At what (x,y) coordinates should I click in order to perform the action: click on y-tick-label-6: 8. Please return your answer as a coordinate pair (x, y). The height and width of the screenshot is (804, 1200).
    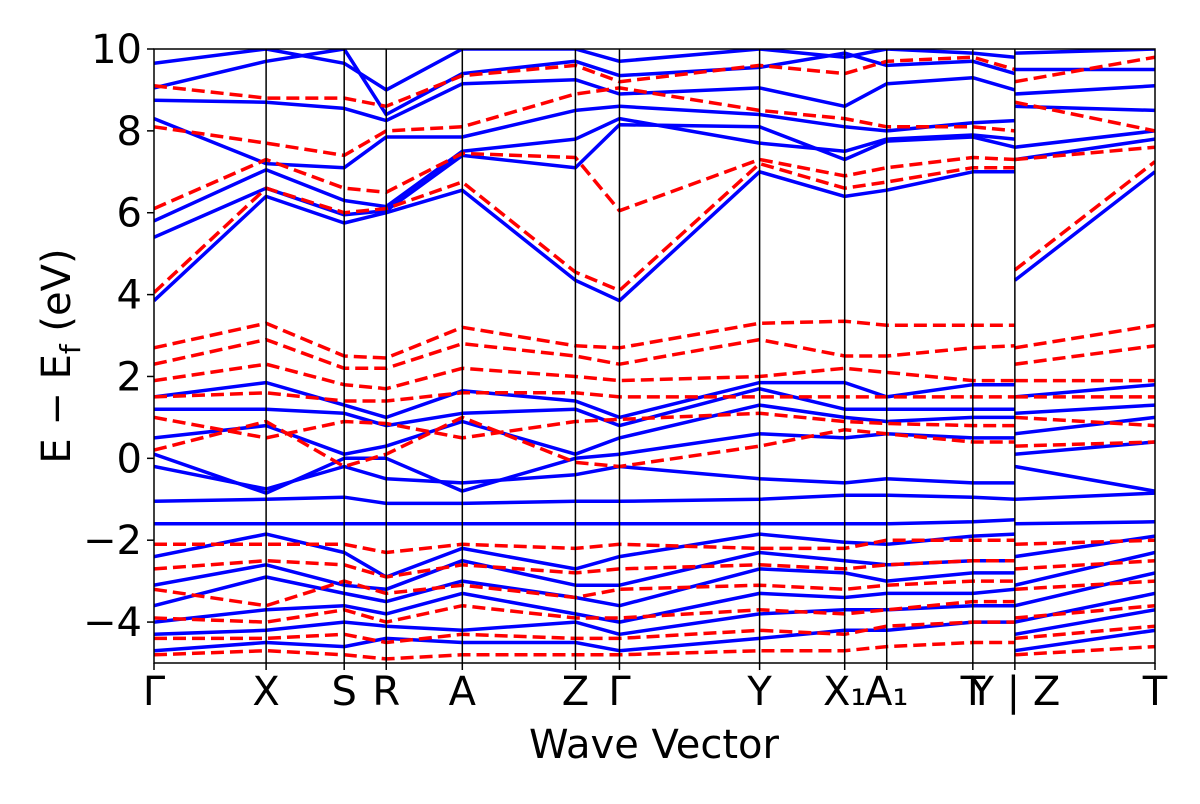
    Looking at the image, I should click on (129, 132).